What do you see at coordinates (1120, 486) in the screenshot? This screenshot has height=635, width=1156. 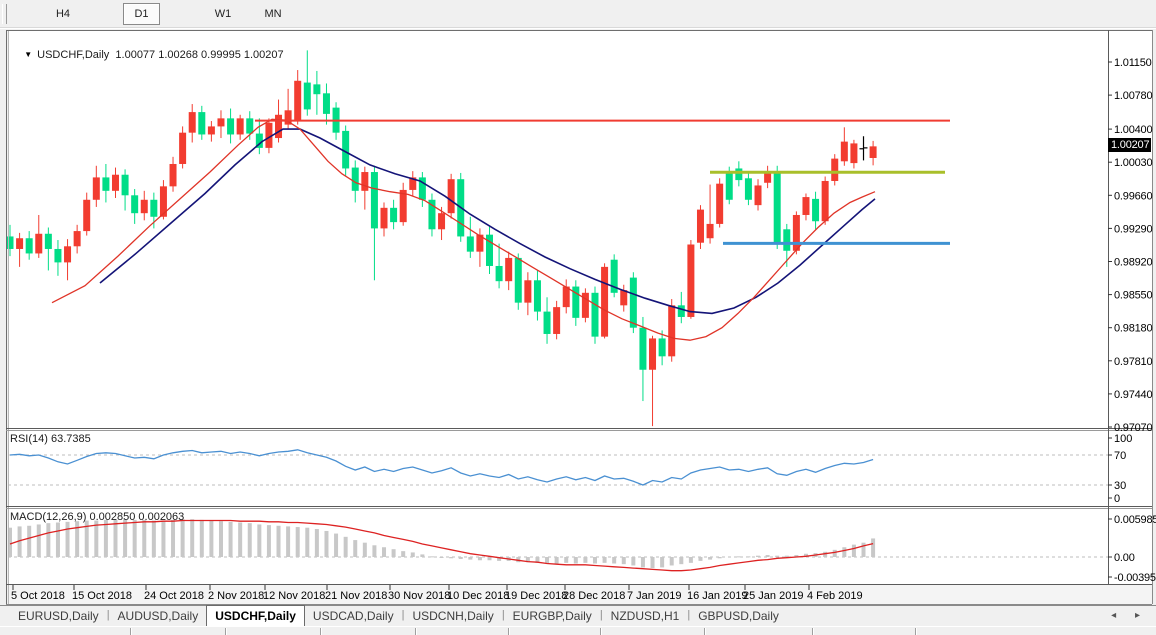 I see `svg-text: 30` at bounding box center [1120, 486].